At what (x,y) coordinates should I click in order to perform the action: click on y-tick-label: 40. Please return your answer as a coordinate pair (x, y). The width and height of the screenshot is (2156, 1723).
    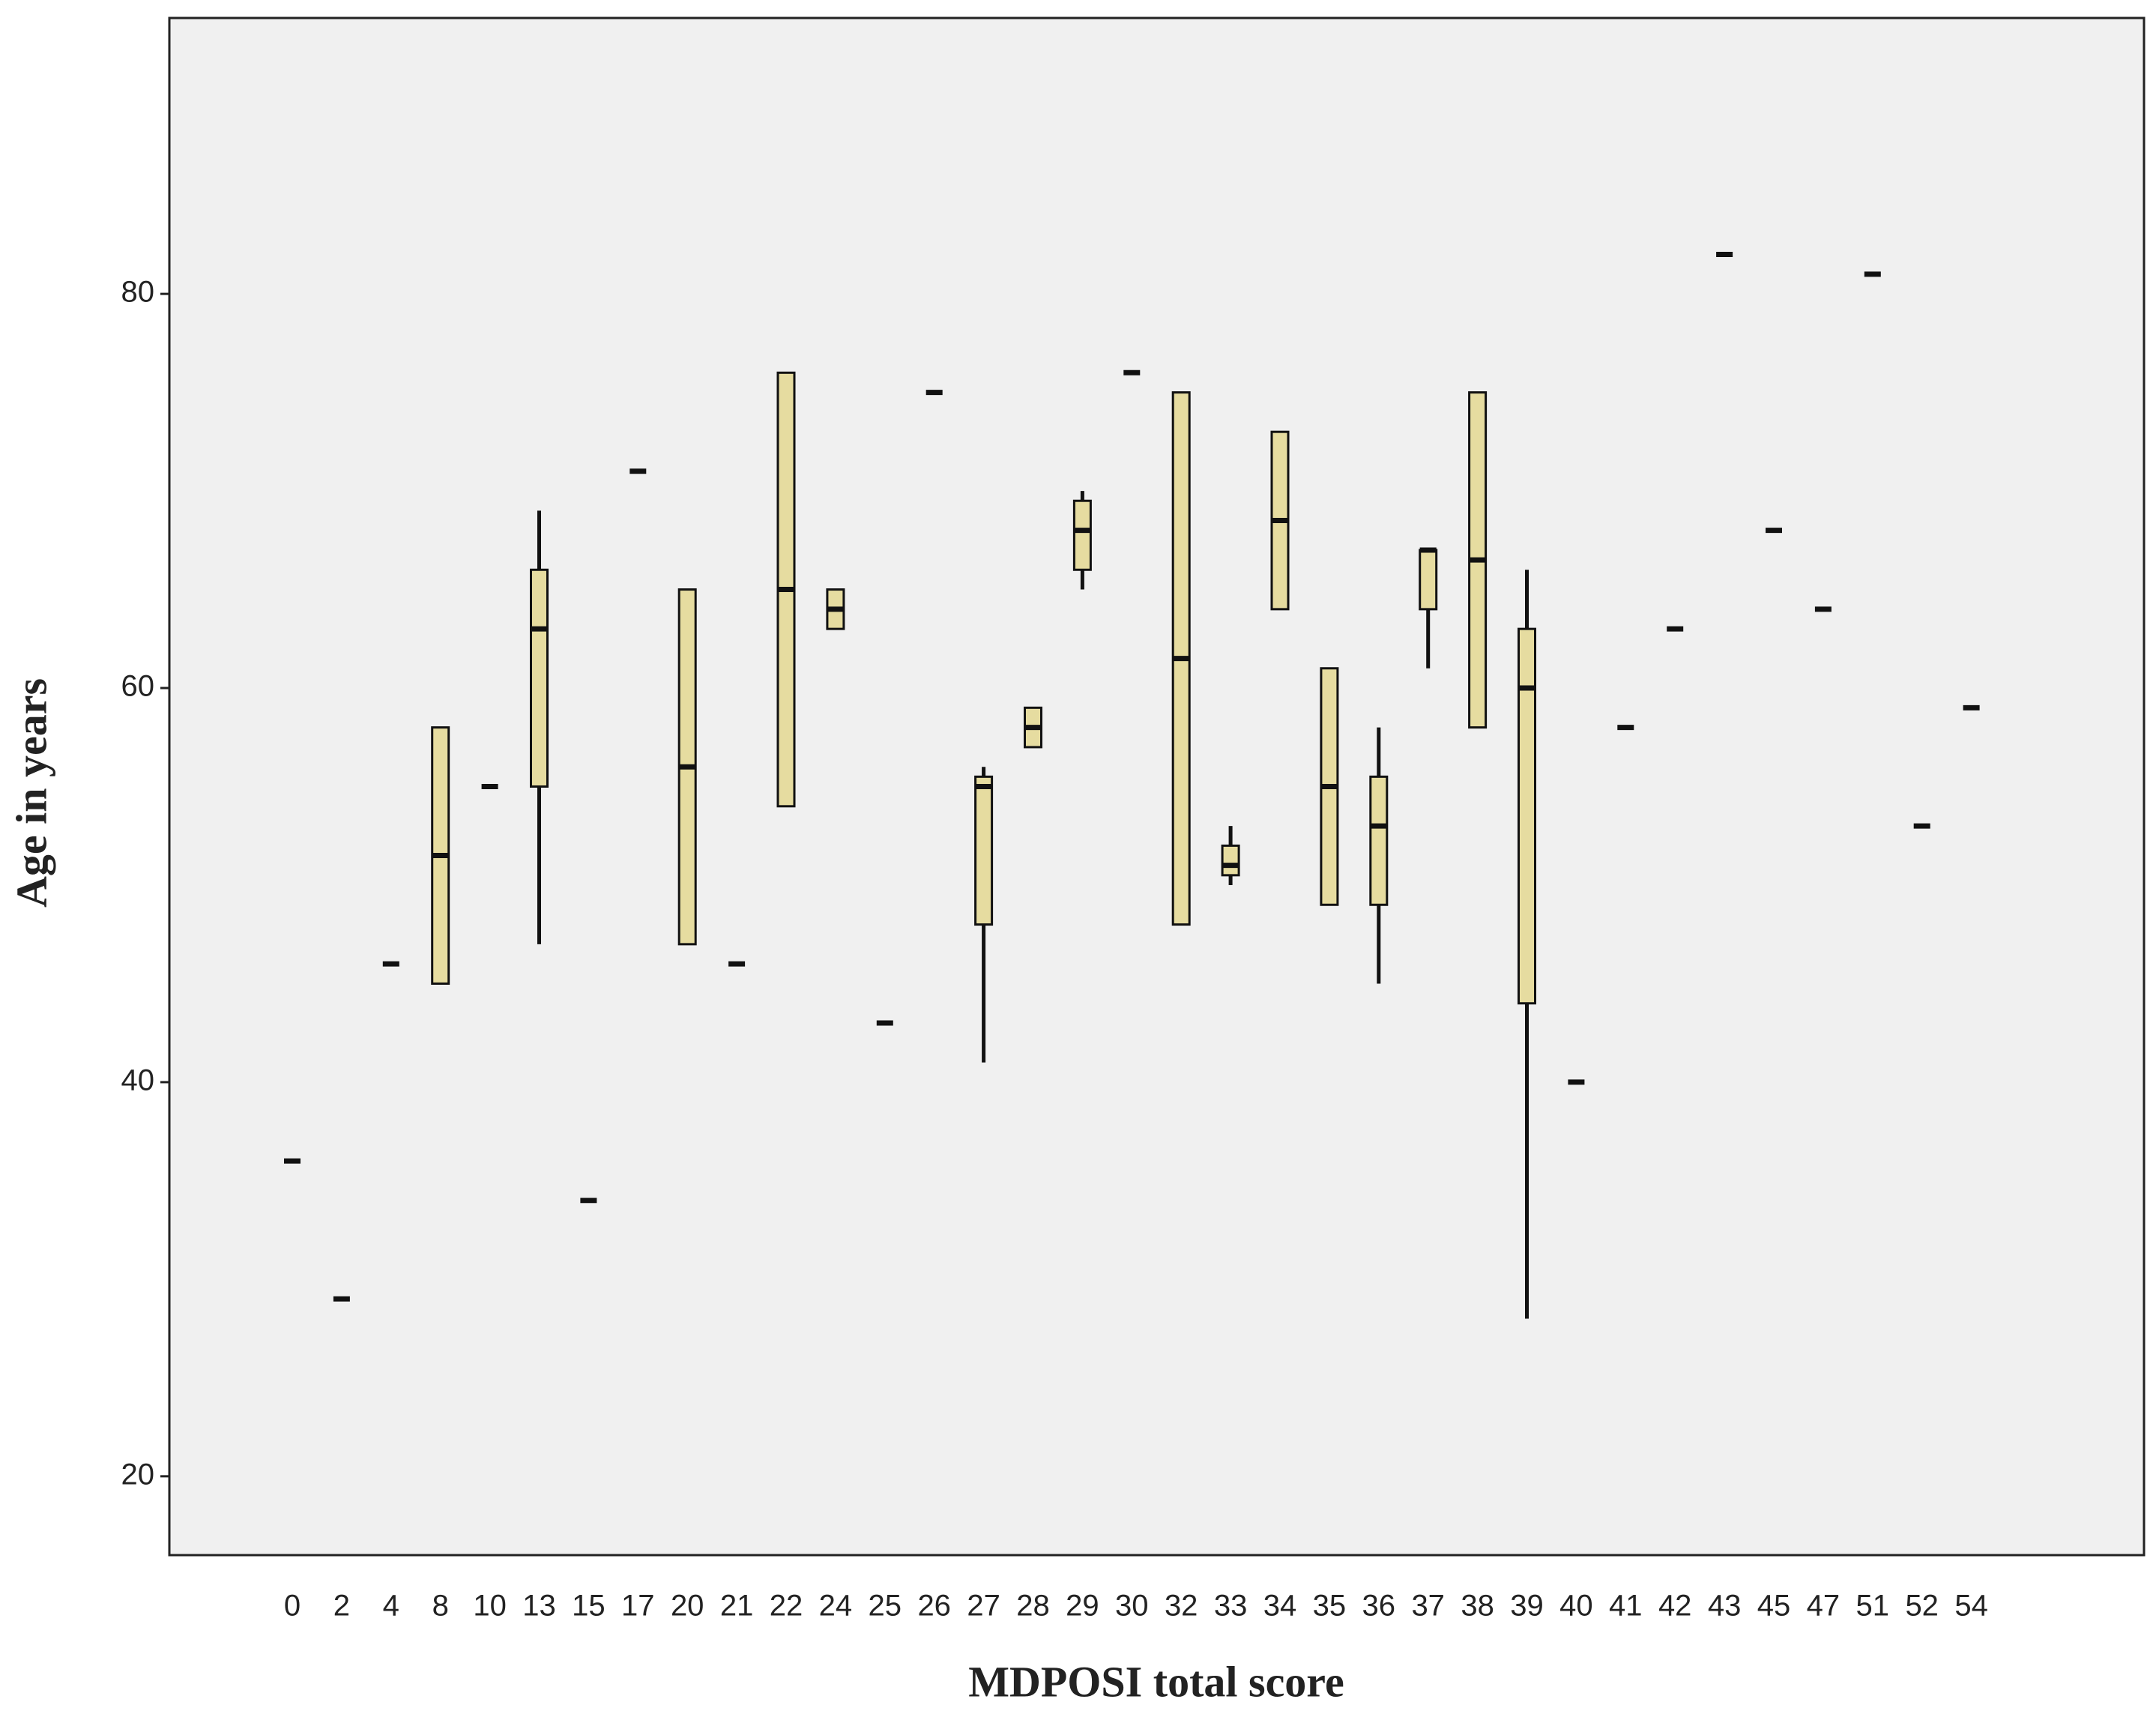
    Looking at the image, I should click on (138, 1079).